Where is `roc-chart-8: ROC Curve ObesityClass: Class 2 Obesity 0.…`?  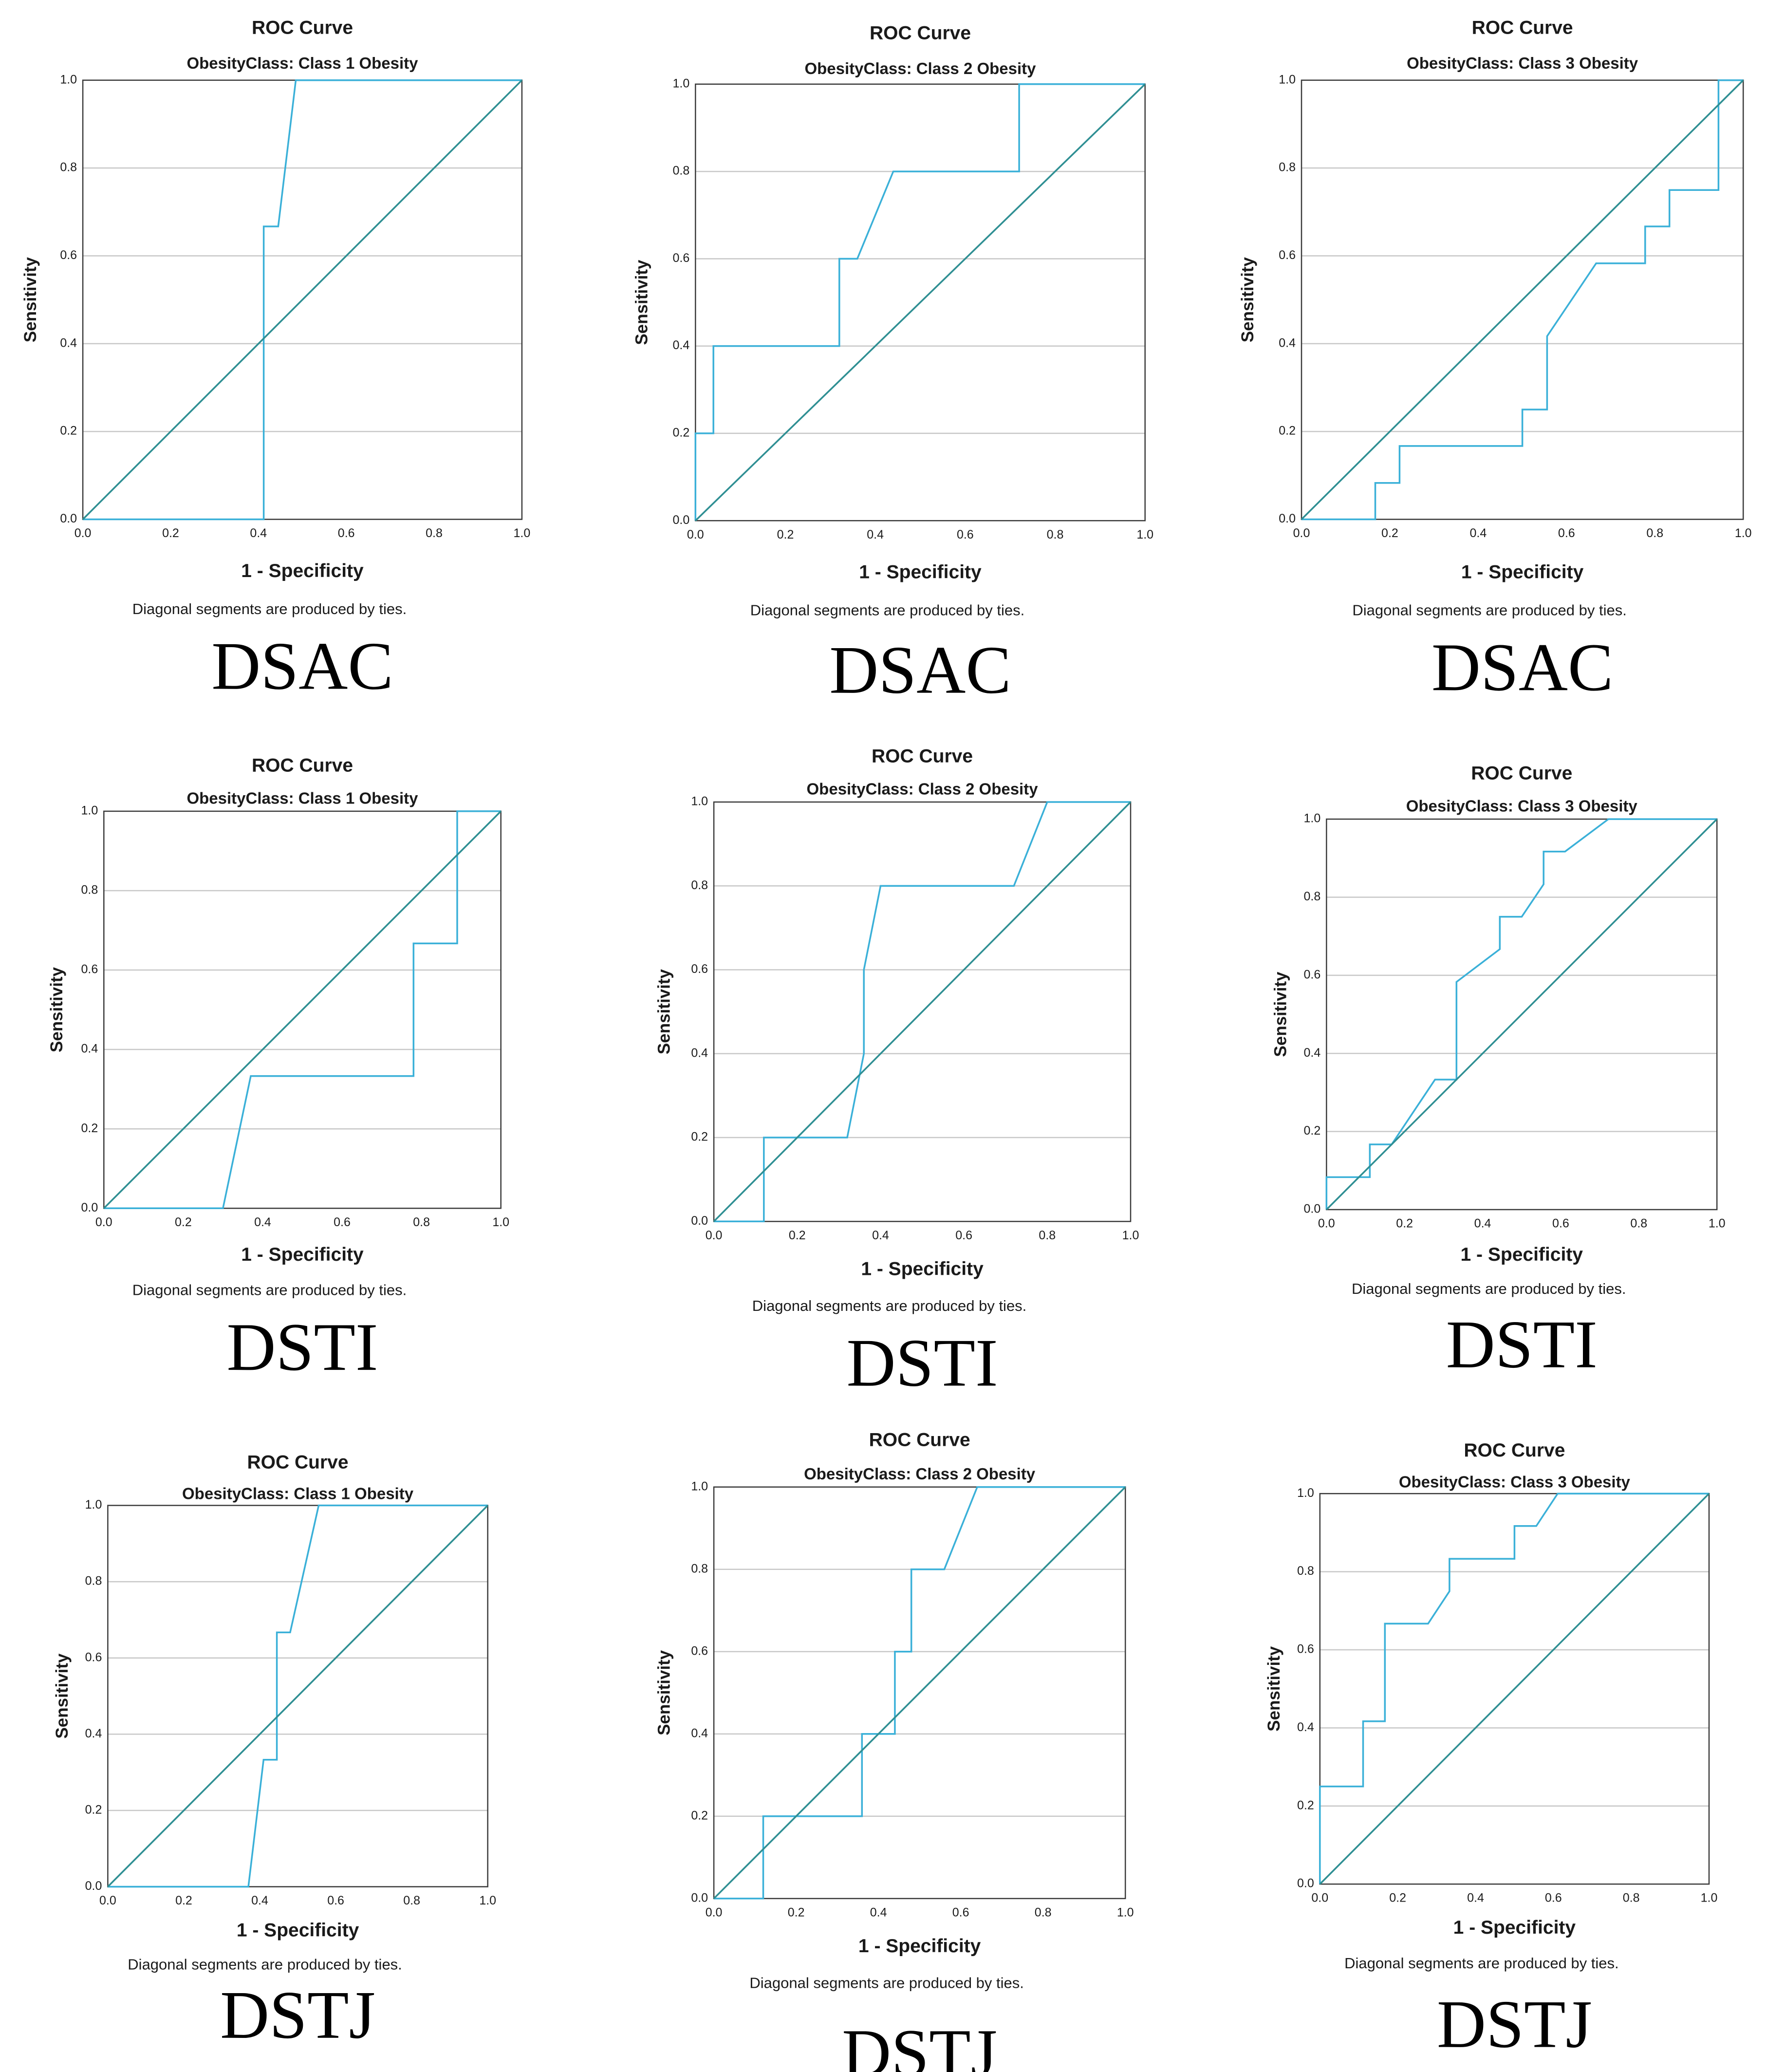
roc-chart-8: ROC Curve ObesityClass: Class 2 Obesity 0.… is located at coordinates (894, 1750).